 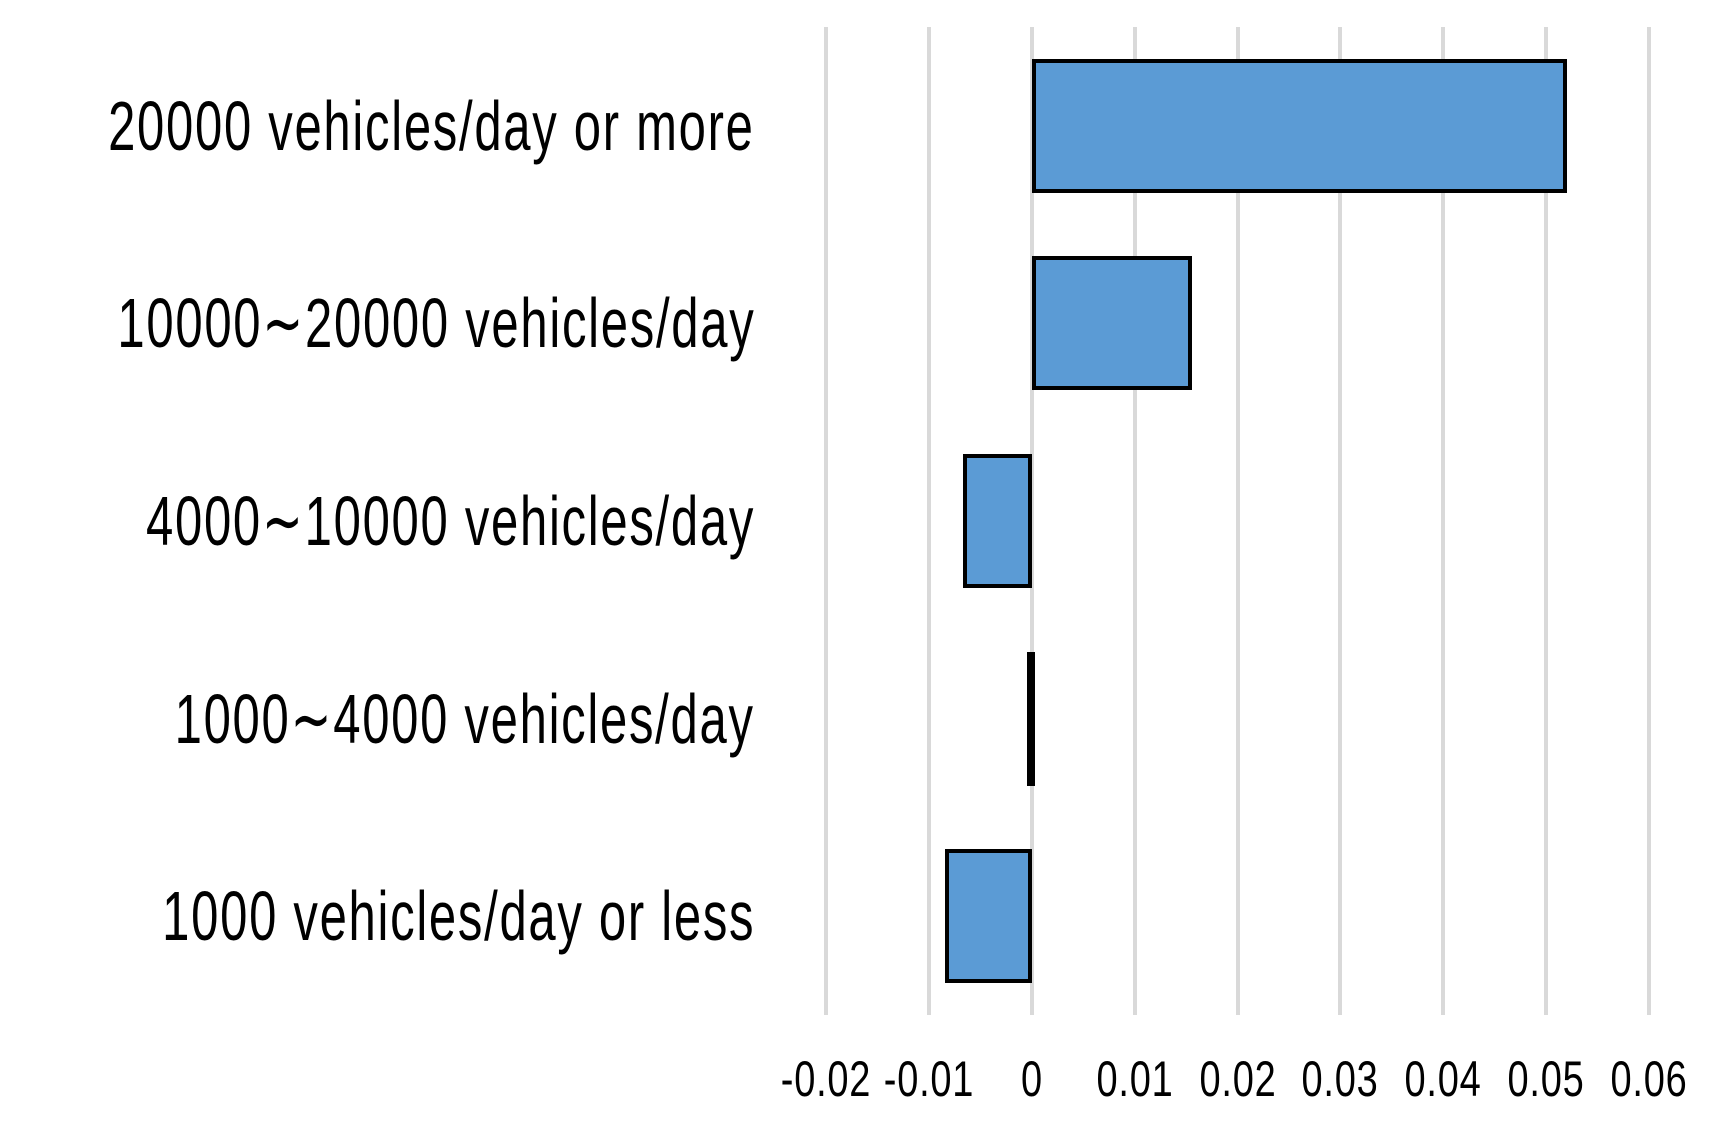 What do you see at coordinates (436, 323) in the screenshot?
I see `category-label-1: 10000∼20000 vehicles/day` at bounding box center [436, 323].